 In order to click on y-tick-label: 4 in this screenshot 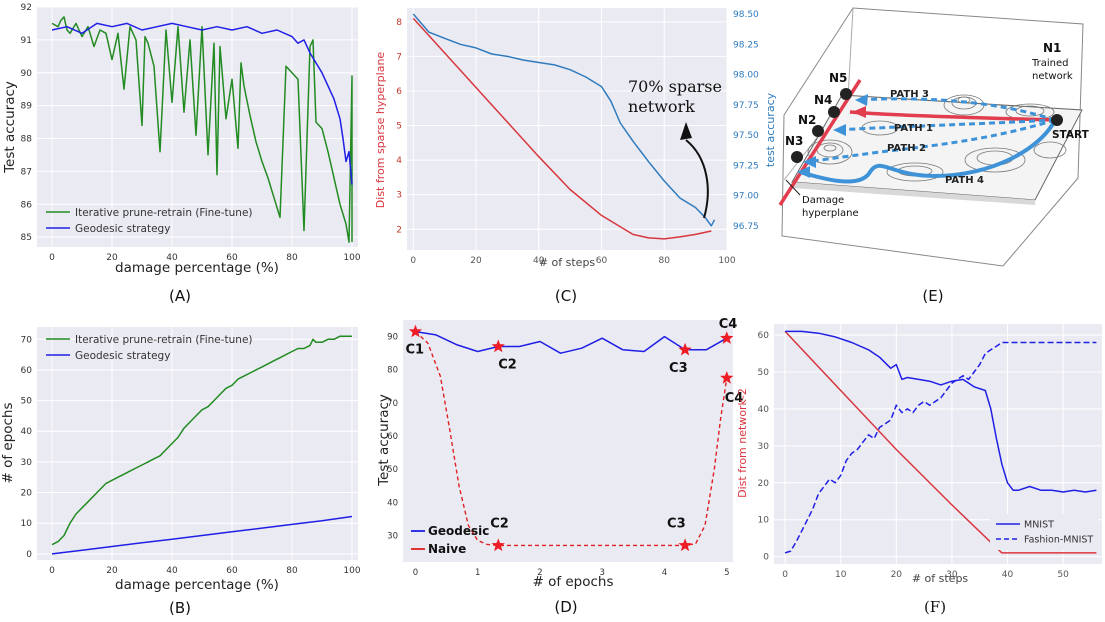, I will do `click(399, 161)`.